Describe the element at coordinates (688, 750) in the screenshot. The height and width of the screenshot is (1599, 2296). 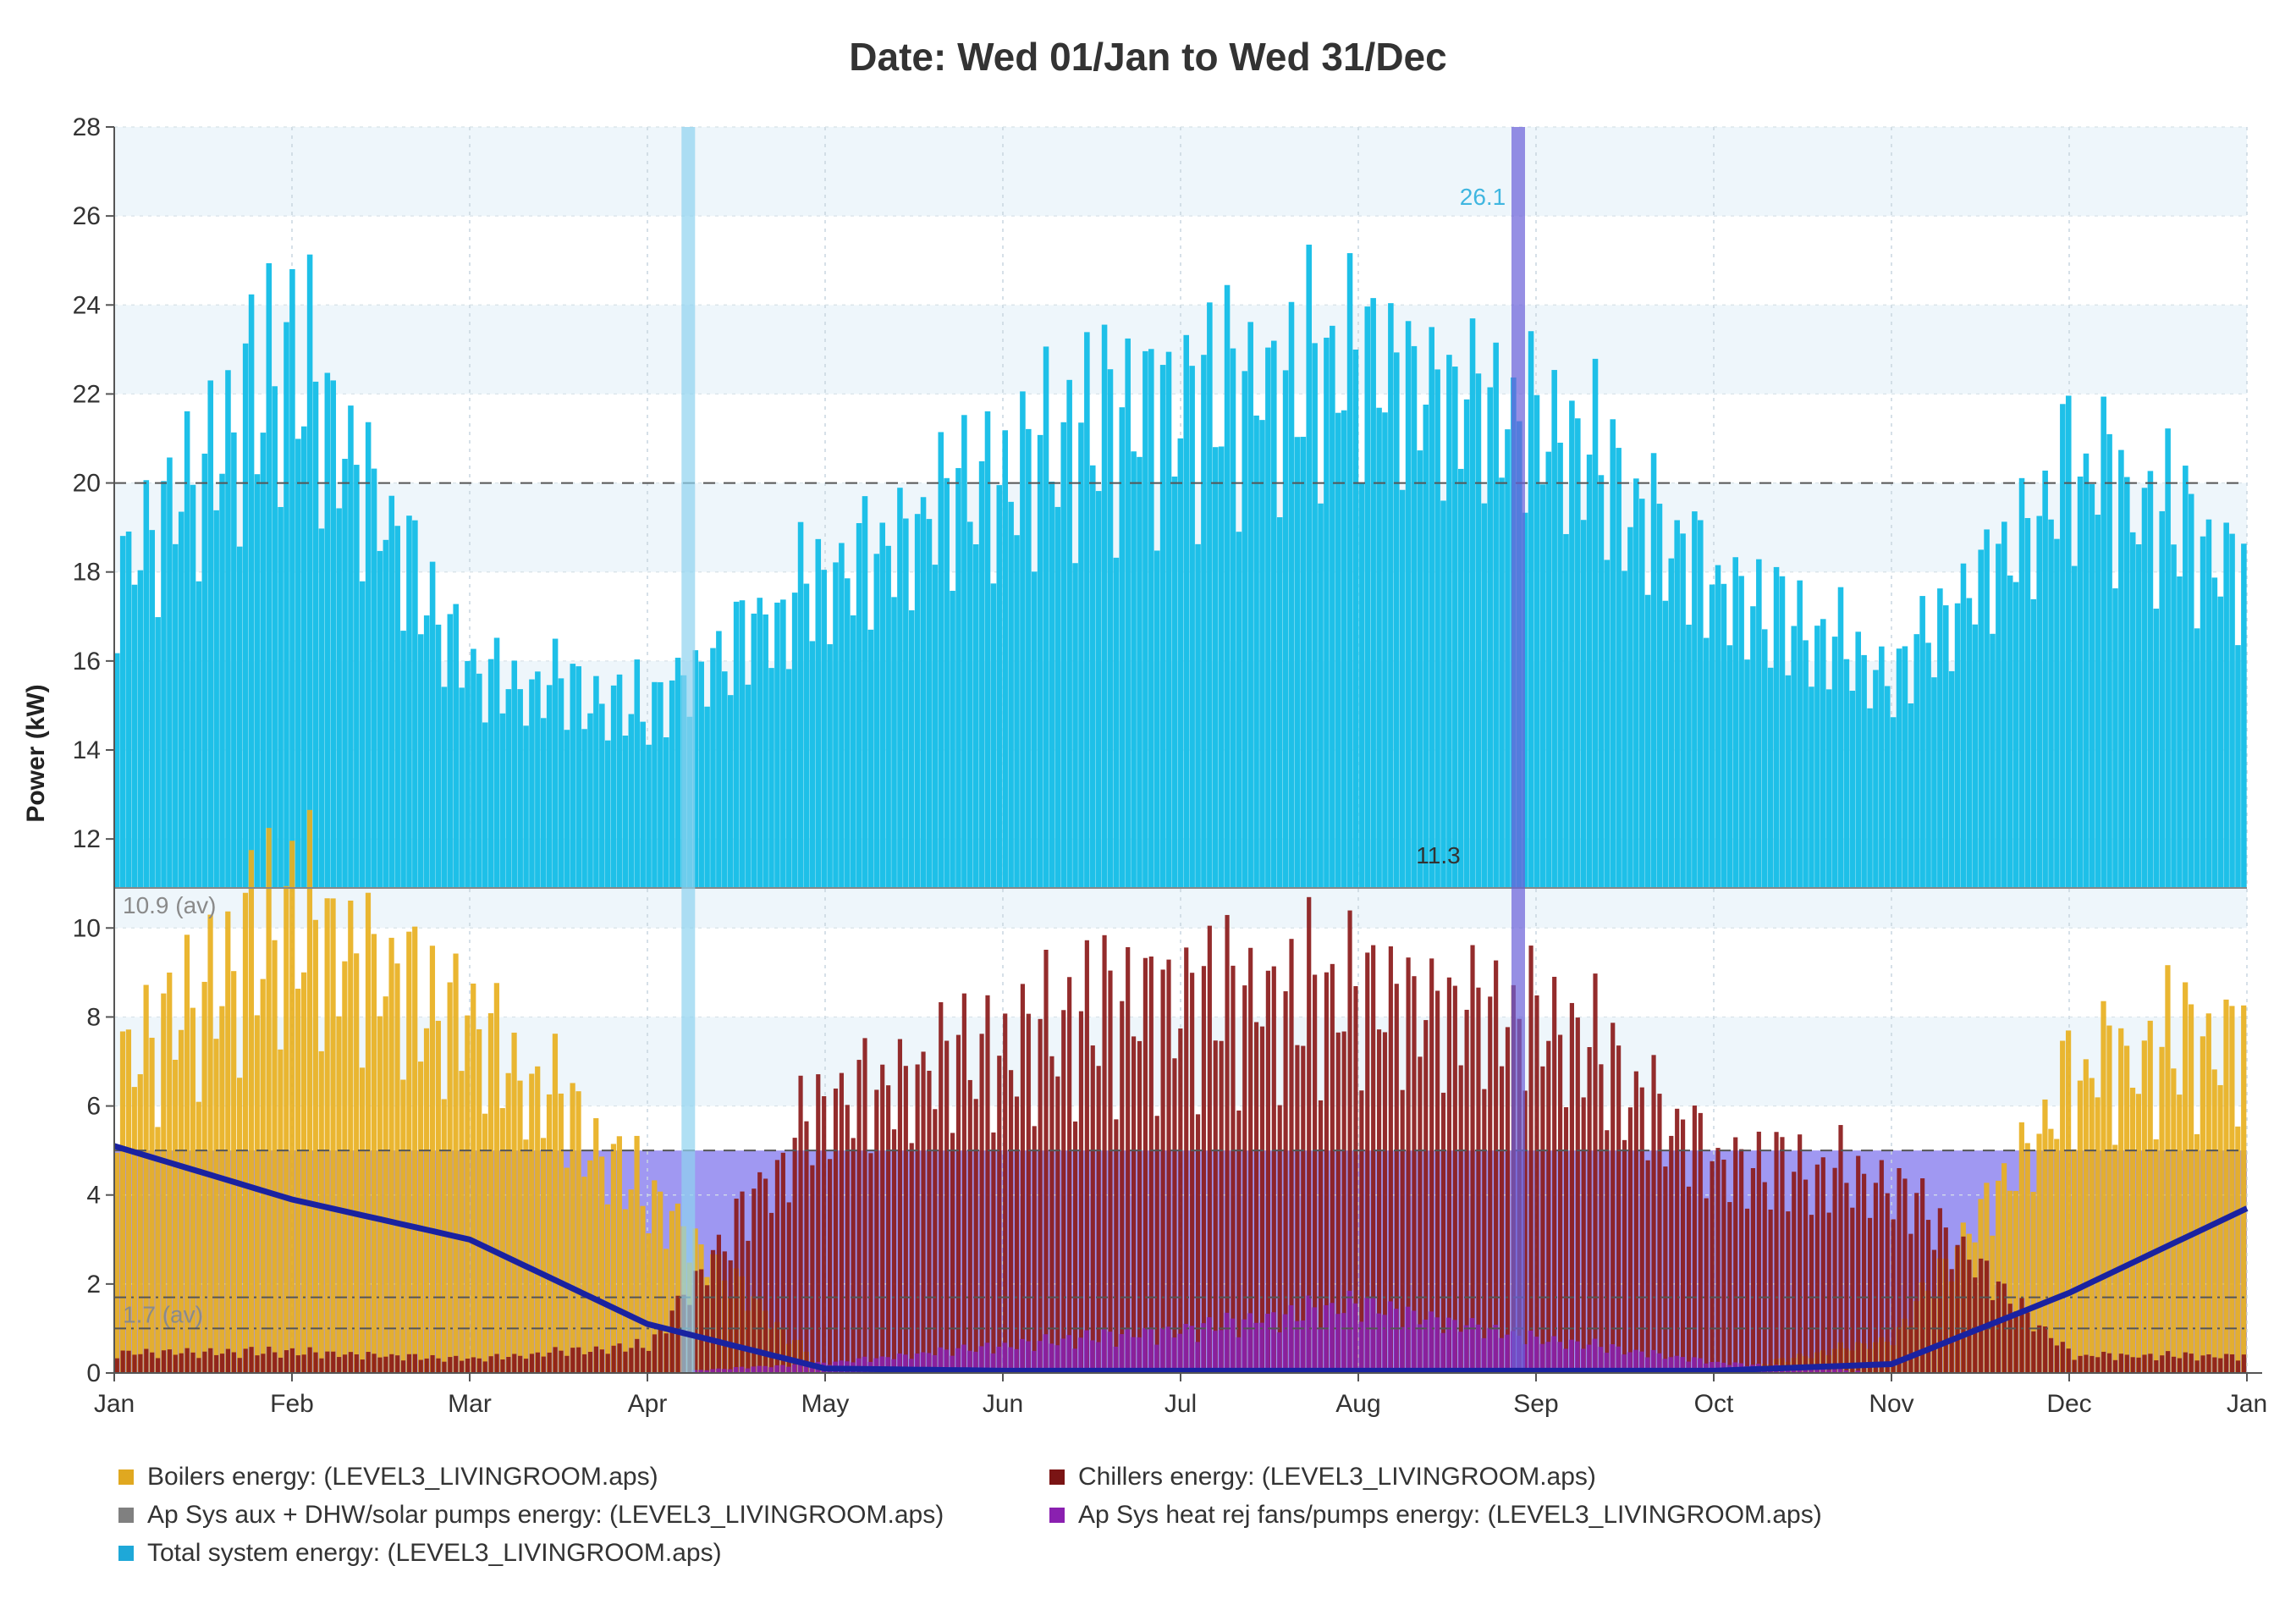
I see `date-marker` at that location.